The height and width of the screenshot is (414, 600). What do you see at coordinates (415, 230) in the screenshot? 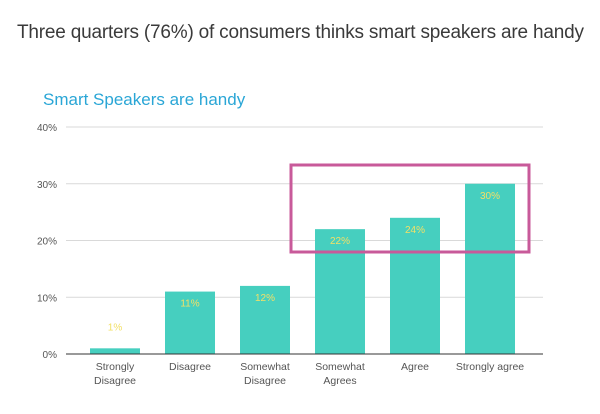
I see `data-label: 24%` at bounding box center [415, 230].